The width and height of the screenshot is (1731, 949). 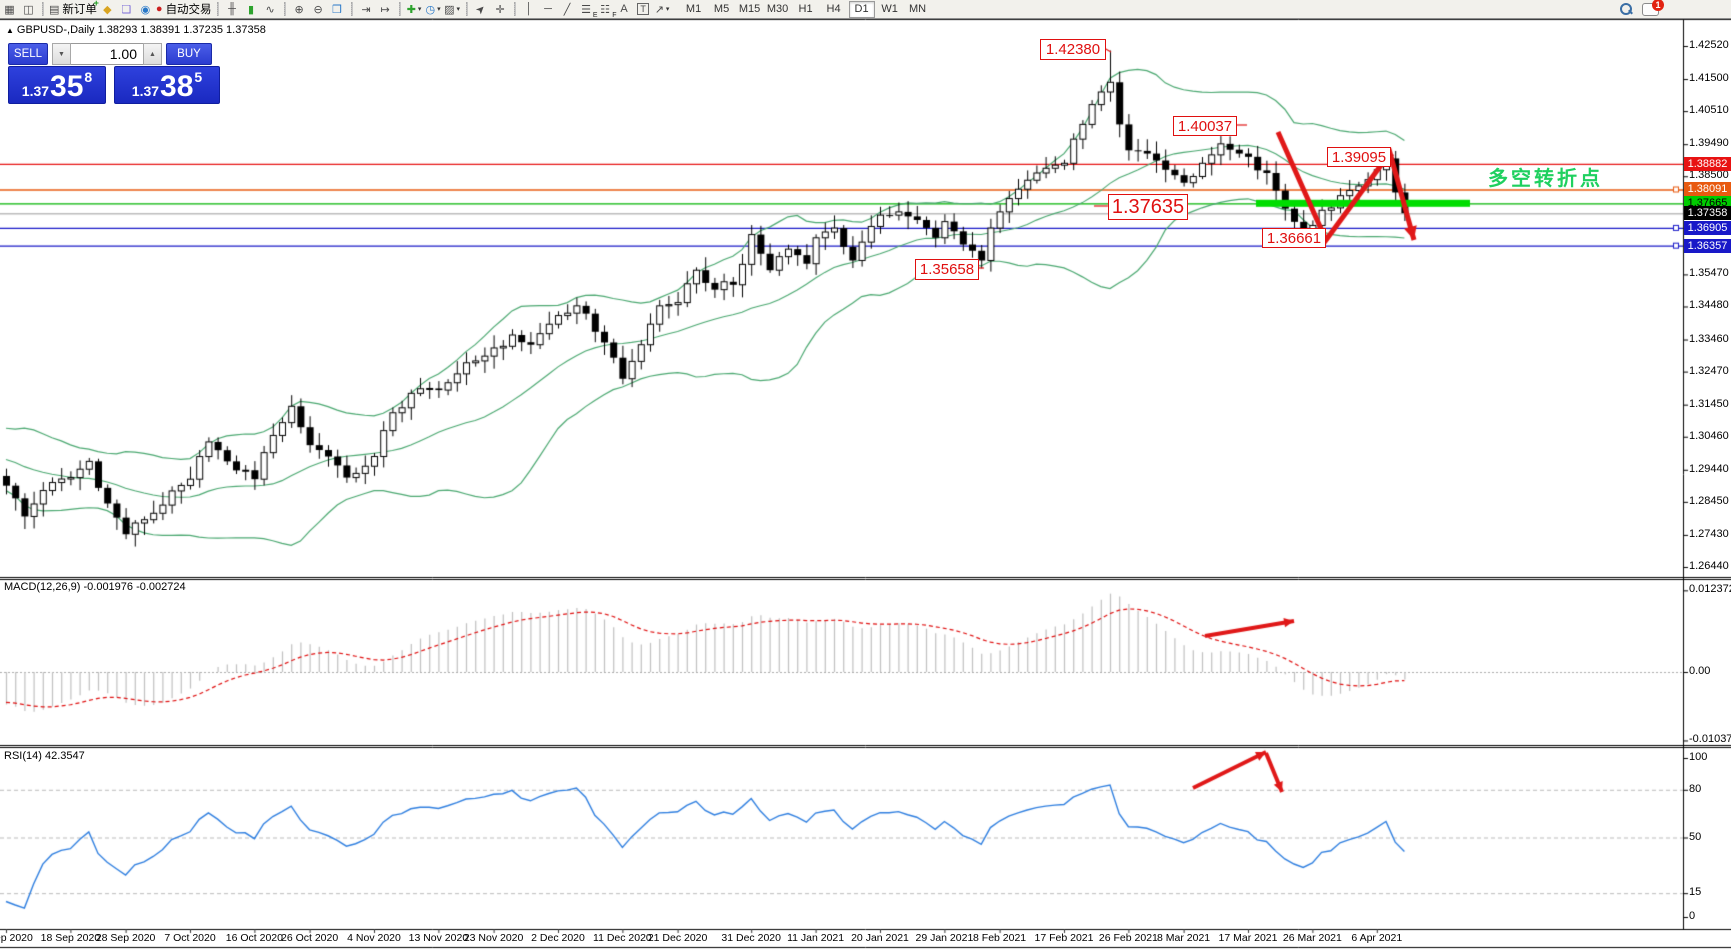 What do you see at coordinates (1248, 938) in the screenshot?
I see `date-axis-label: 17 Mar 2021` at bounding box center [1248, 938].